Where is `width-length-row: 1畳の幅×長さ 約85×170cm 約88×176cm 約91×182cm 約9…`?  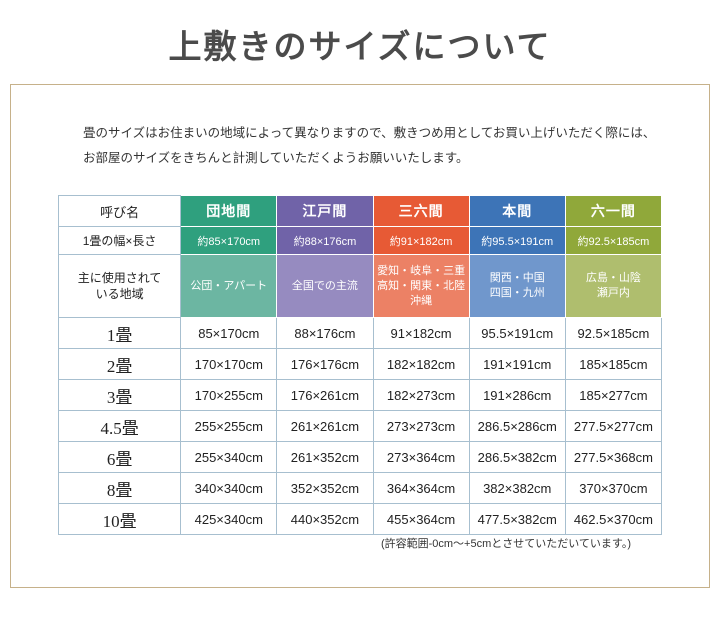
width-length-row: 1畳の幅×長さ 約85×170cm 約88×176cm 約91×182cm 約9… is located at coordinates (360, 240).